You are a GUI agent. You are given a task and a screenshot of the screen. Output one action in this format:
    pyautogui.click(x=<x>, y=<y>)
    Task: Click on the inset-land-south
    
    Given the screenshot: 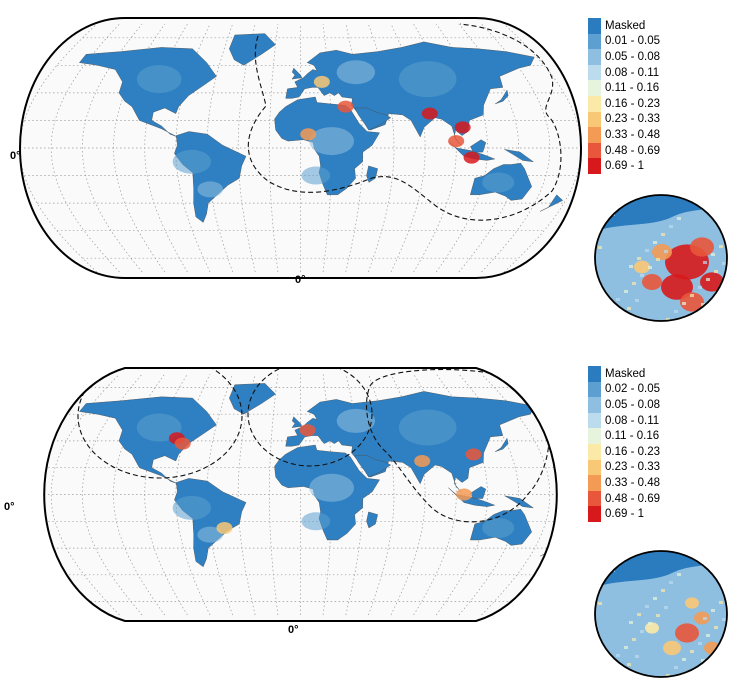 What is the action you would take?
    pyautogui.click(x=661, y=617)
    